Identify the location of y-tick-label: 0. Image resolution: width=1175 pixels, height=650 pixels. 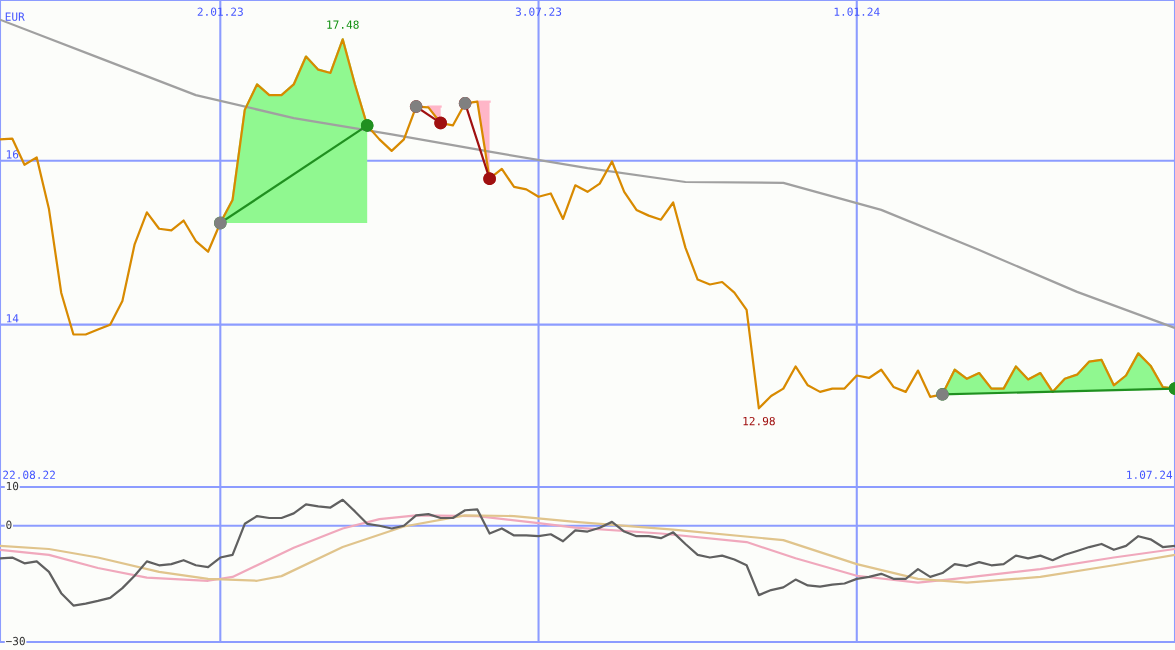
(9, 524).